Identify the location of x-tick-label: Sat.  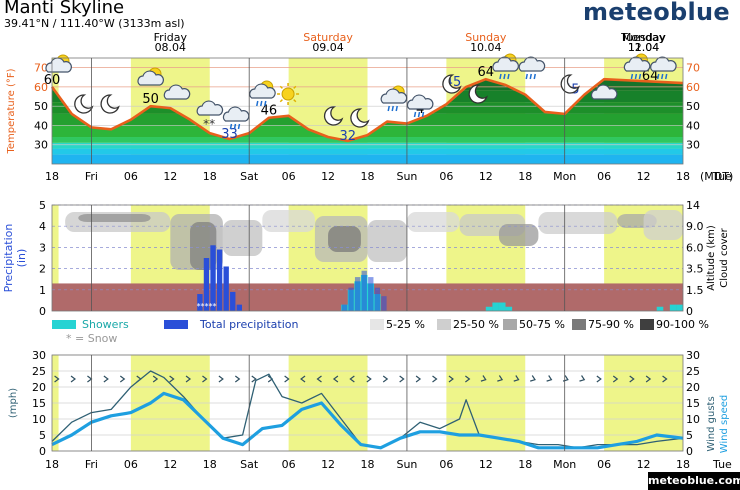
(249, 176).